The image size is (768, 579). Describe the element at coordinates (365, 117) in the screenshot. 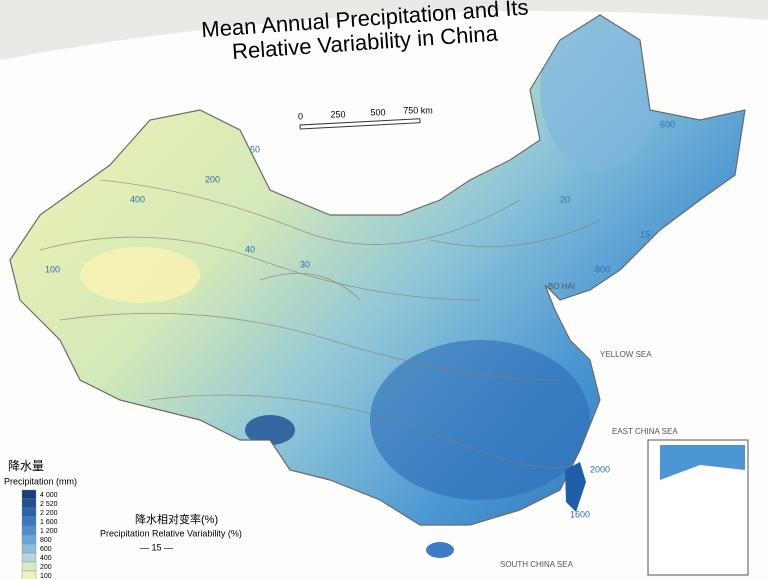

I see `scale-bar: 0 250 500 750 km` at that location.